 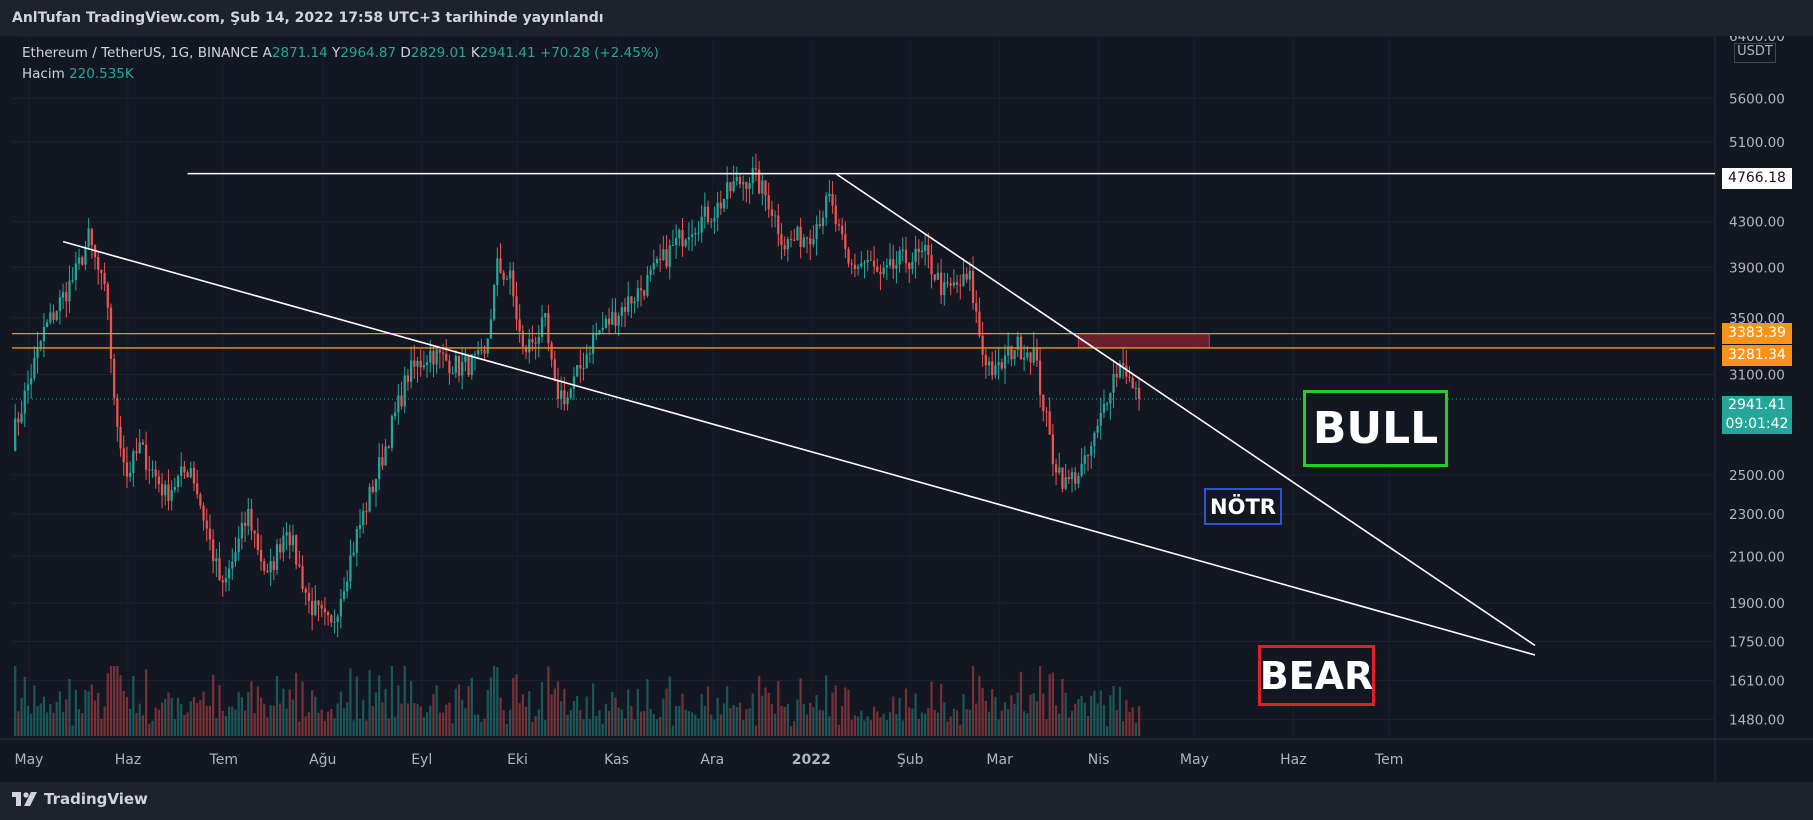 What do you see at coordinates (1243, 506) in the screenshot?
I see `neutral-label-box: NÖTR` at bounding box center [1243, 506].